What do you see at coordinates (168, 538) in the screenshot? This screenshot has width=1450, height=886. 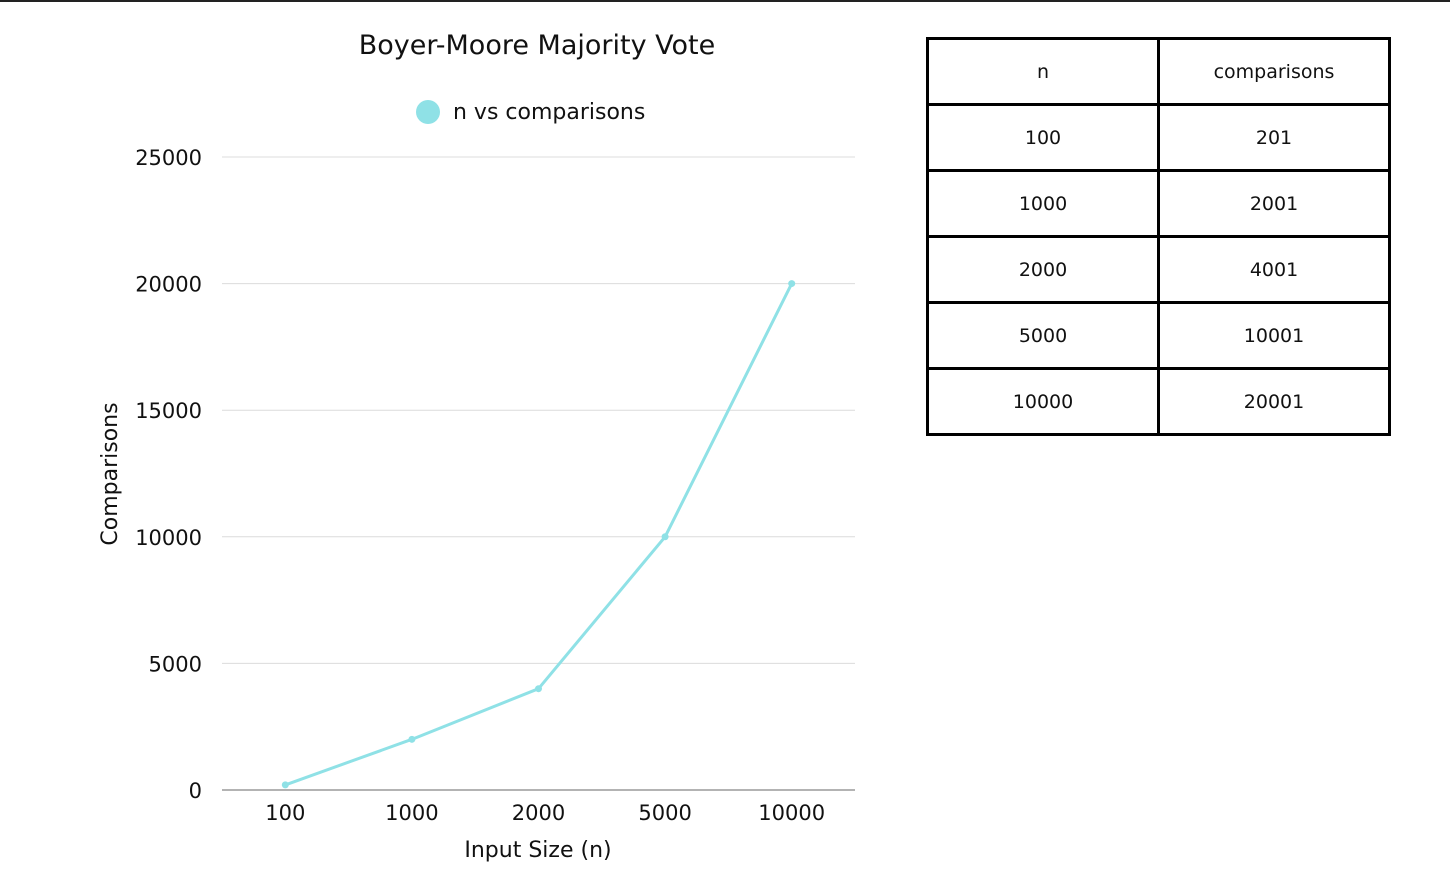 I see `y-tick-label: 10000` at bounding box center [168, 538].